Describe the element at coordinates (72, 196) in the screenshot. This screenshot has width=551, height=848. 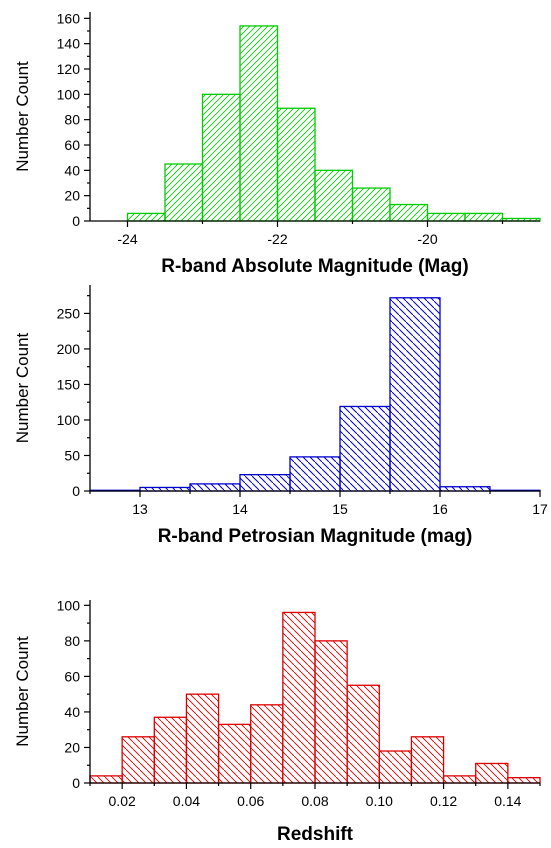
I see `absolute-magnitude-y-tick-label: 20` at that location.